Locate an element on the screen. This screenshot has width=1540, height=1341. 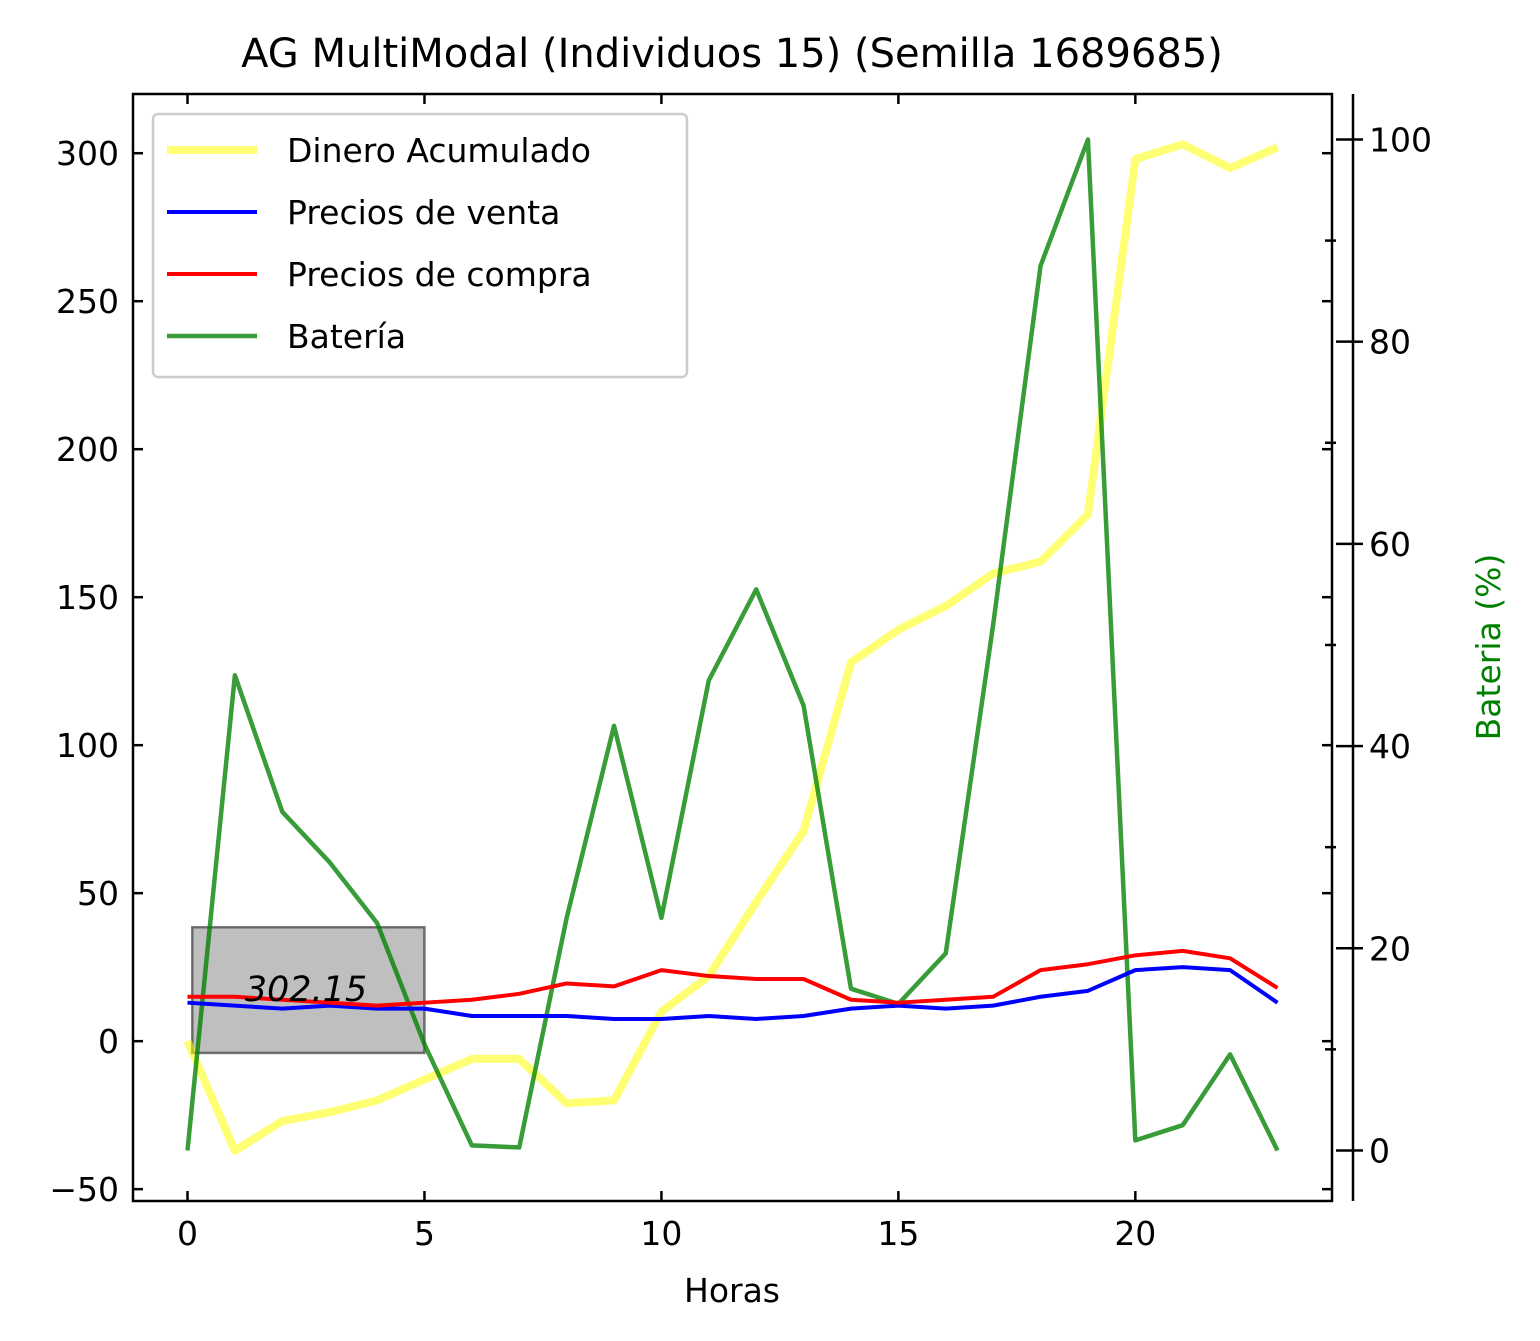
y2-tick-label: 100 is located at coordinates (1400, 139).